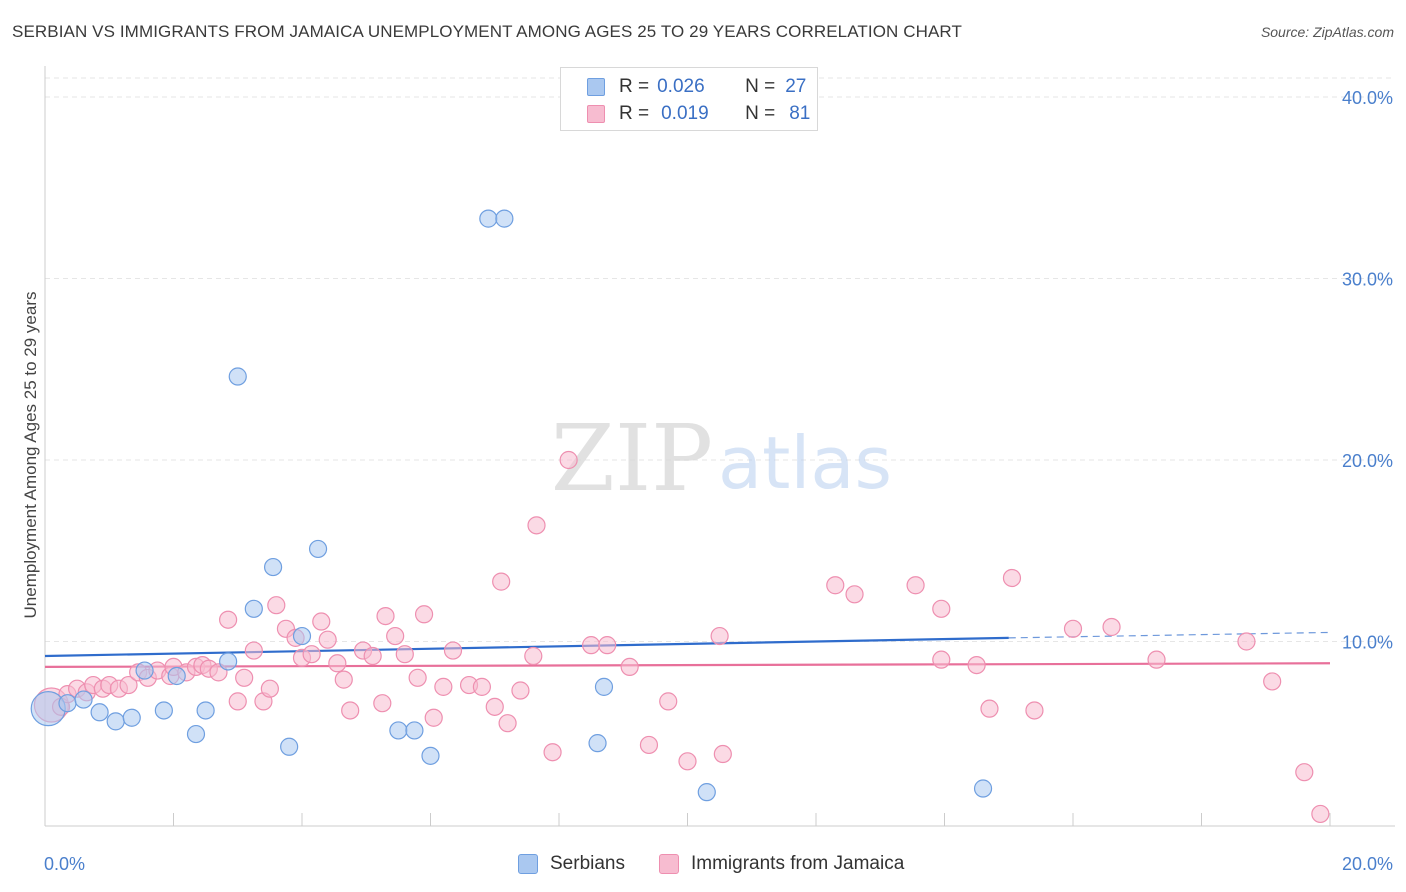  I want to click on legend-row-jamaica: R = 0.019 N = 81, so click(698, 114).